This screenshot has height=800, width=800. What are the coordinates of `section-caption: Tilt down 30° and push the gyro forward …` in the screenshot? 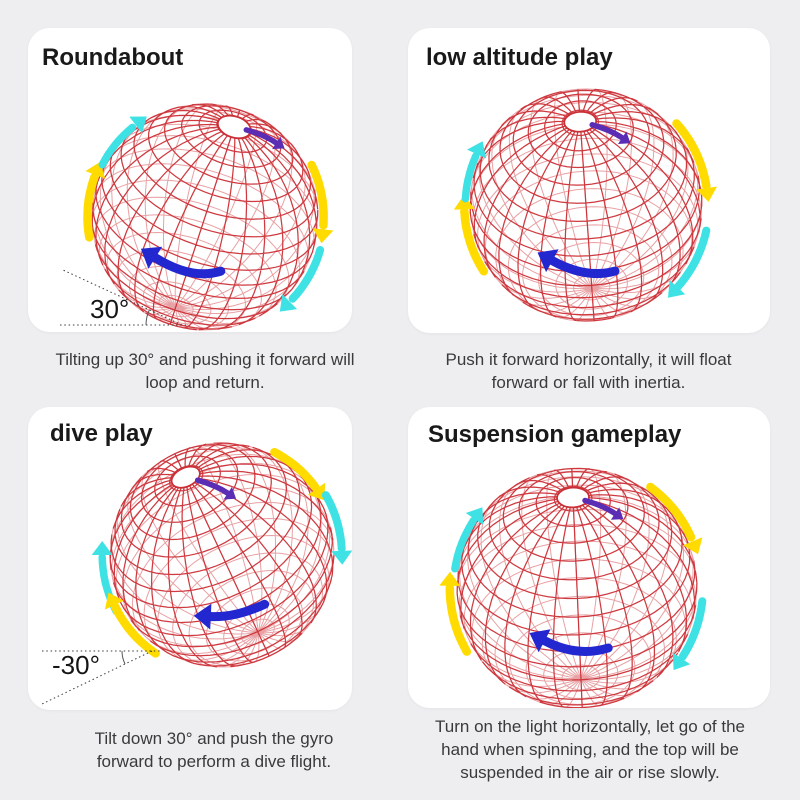 It's located at (214, 750).